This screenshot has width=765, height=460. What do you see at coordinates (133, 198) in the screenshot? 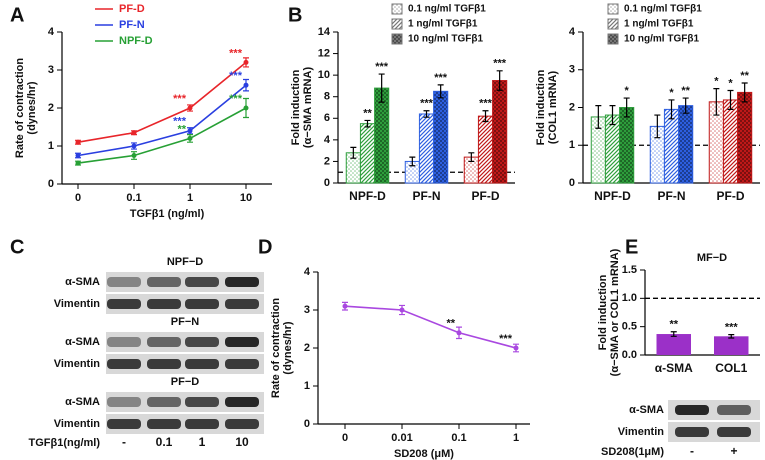
I see `x-tick-label: 0.1` at bounding box center [133, 198].